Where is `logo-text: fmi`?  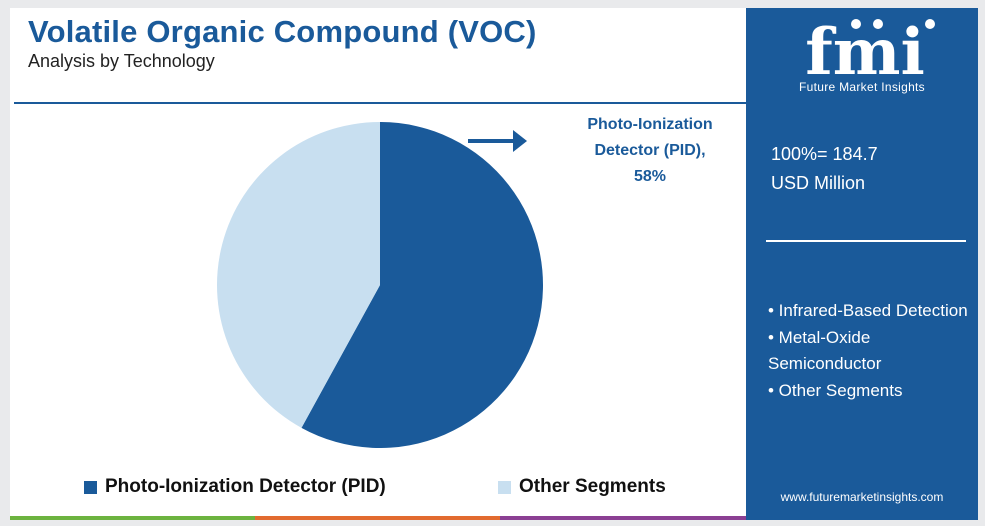 logo-text: fmi is located at coordinates (865, 52).